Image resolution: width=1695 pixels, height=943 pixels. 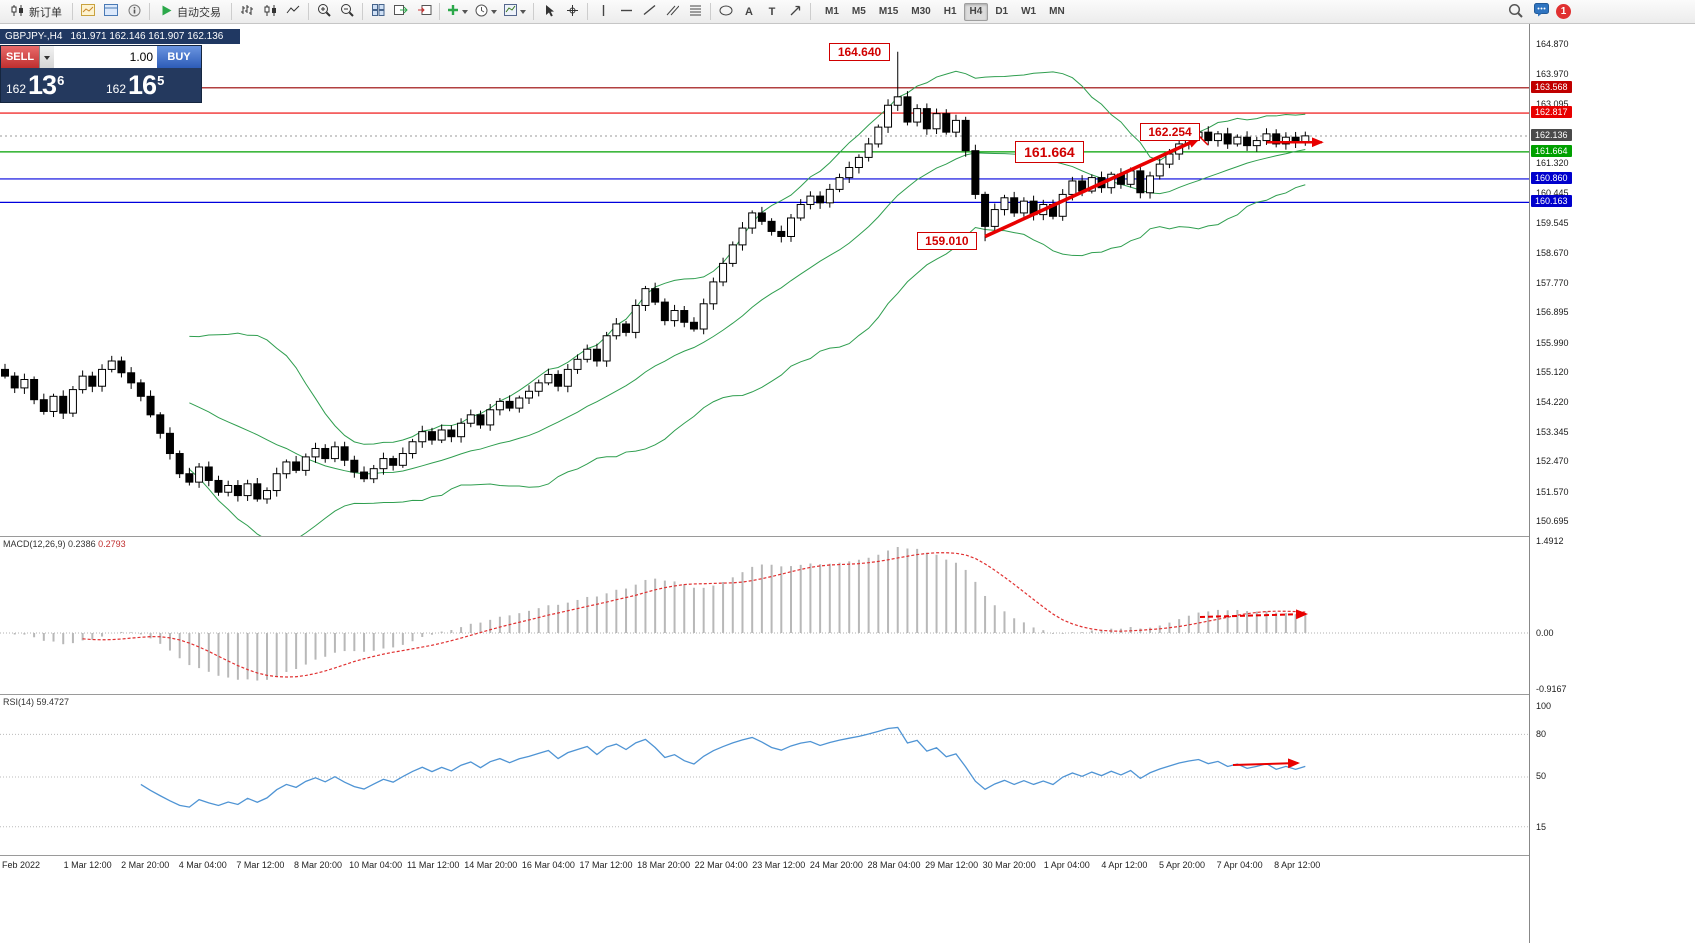 I want to click on axis-label: 15, so click(x=1541, y=827).